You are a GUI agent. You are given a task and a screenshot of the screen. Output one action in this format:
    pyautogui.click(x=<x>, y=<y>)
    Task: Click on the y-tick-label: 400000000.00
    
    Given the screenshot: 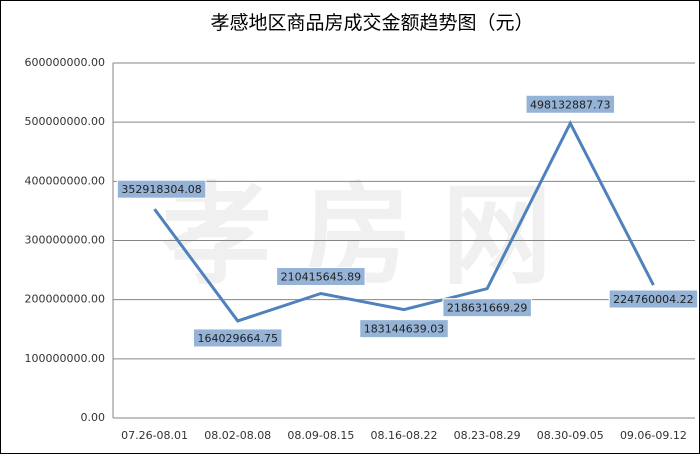 What is the action you would take?
    pyautogui.click(x=65, y=180)
    